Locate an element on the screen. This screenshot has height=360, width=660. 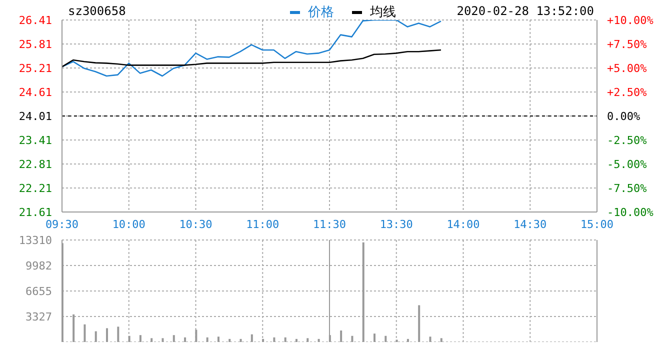
y2-tick-label: +5.00% is located at coordinates (627, 68).